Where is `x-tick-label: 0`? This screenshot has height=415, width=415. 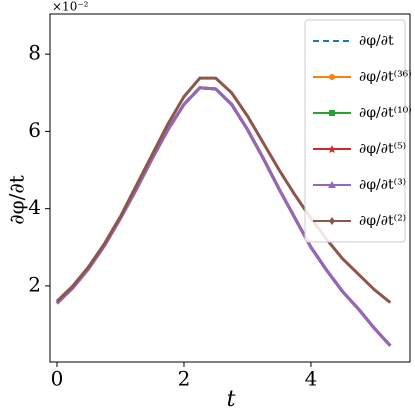 x-tick-label: 0 is located at coordinates (57, 379).